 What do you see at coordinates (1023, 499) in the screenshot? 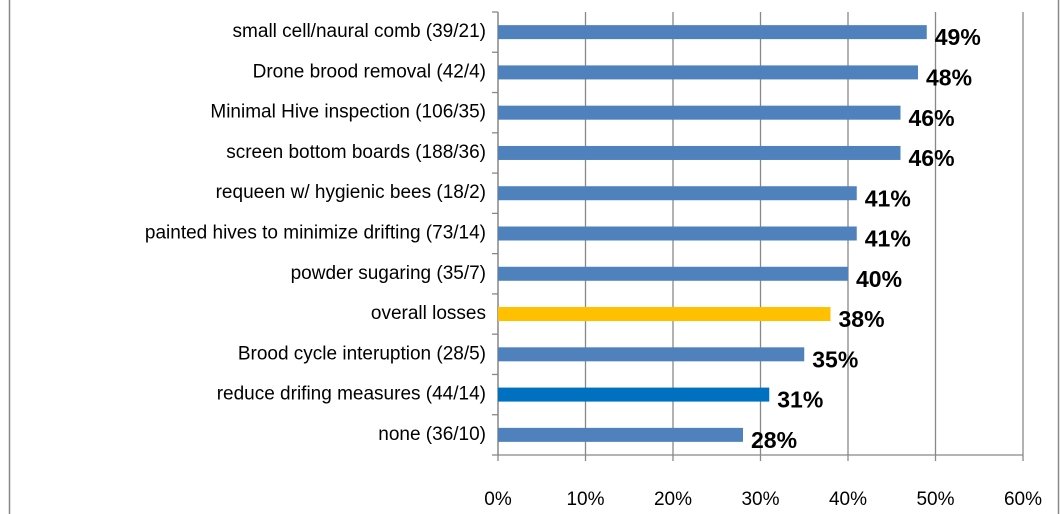
I see `x-tick-label: 60%` at bounding box center [1023, 499].